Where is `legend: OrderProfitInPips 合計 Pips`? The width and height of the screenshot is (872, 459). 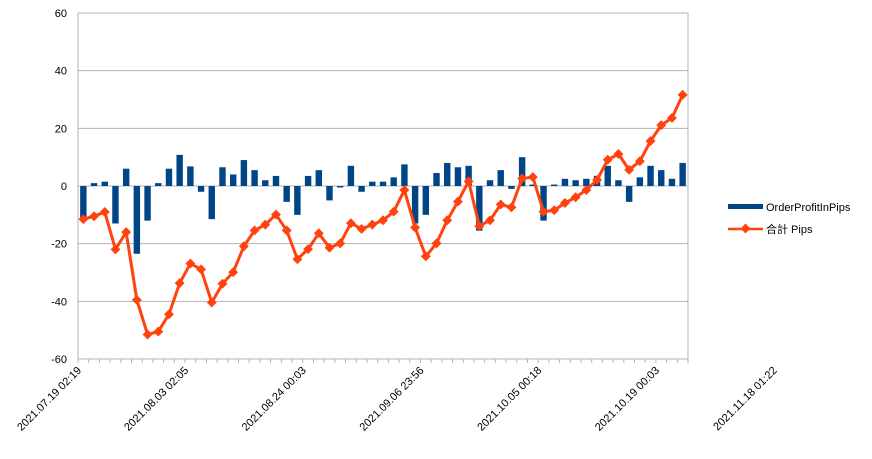 legend: OrderProfitInPips 合計 Pips is located at coordinates (789, 219).